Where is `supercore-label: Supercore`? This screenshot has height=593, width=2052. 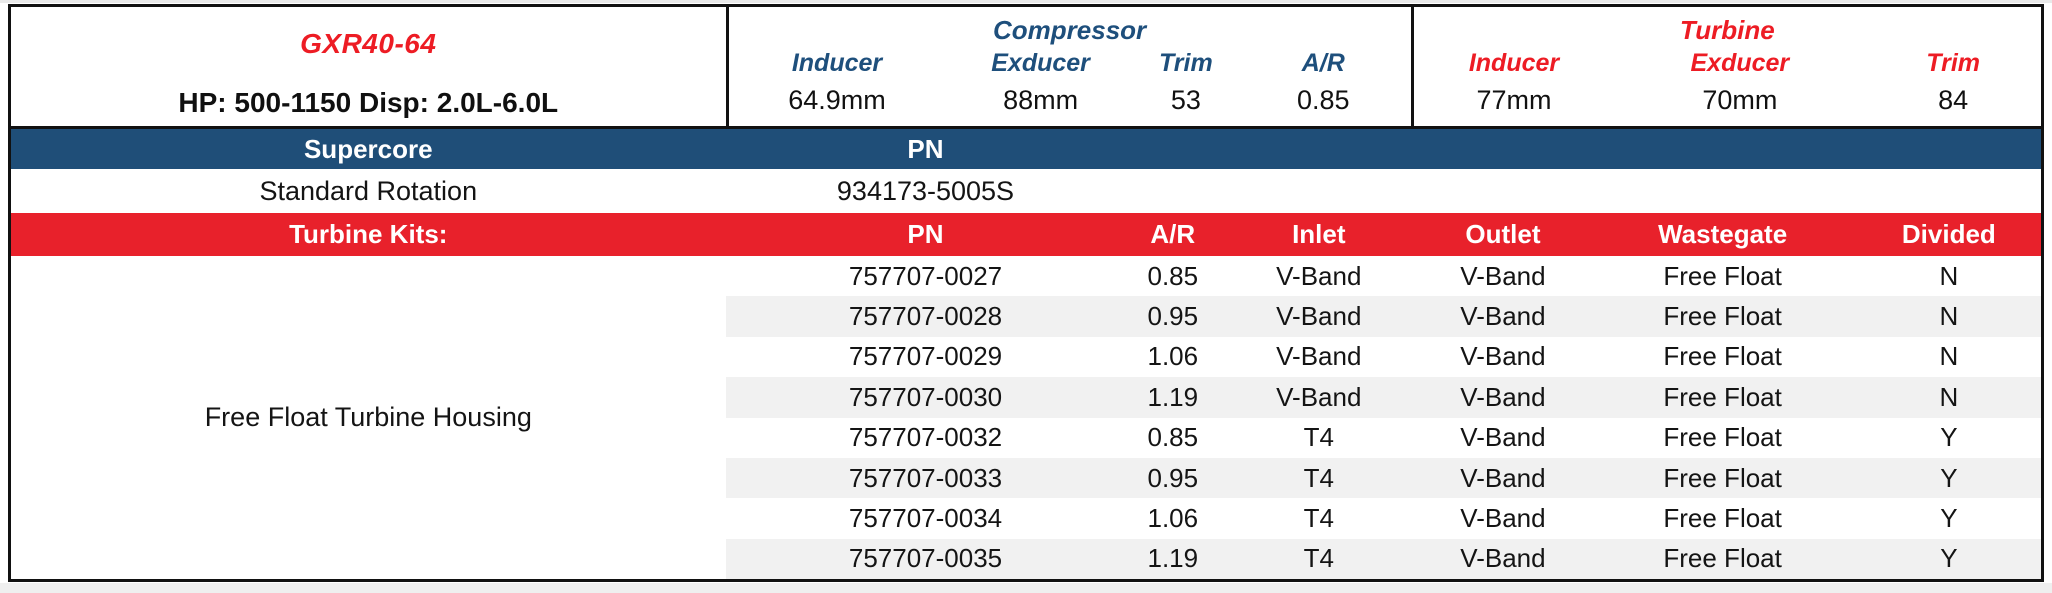
supercore-label: Supercore is located at coordinates (368, 148).